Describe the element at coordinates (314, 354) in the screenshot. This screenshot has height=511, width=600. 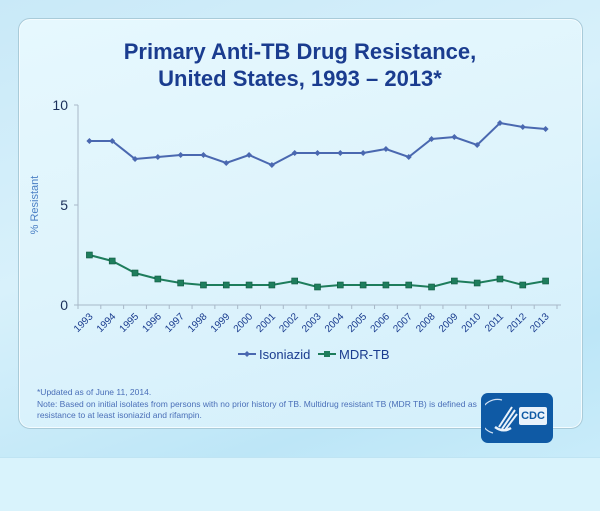
I see `legend: Isoniazid MDR-TB` at that location.